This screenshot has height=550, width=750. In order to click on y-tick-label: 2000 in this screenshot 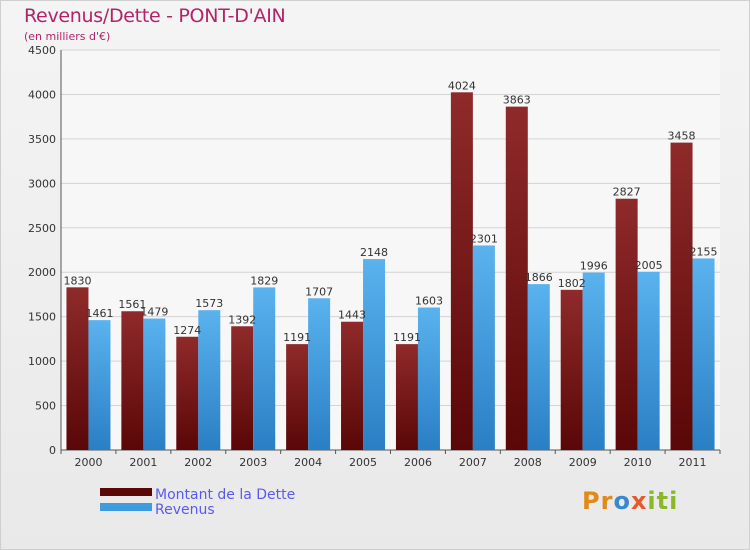, I will do `click(42, 272)`.